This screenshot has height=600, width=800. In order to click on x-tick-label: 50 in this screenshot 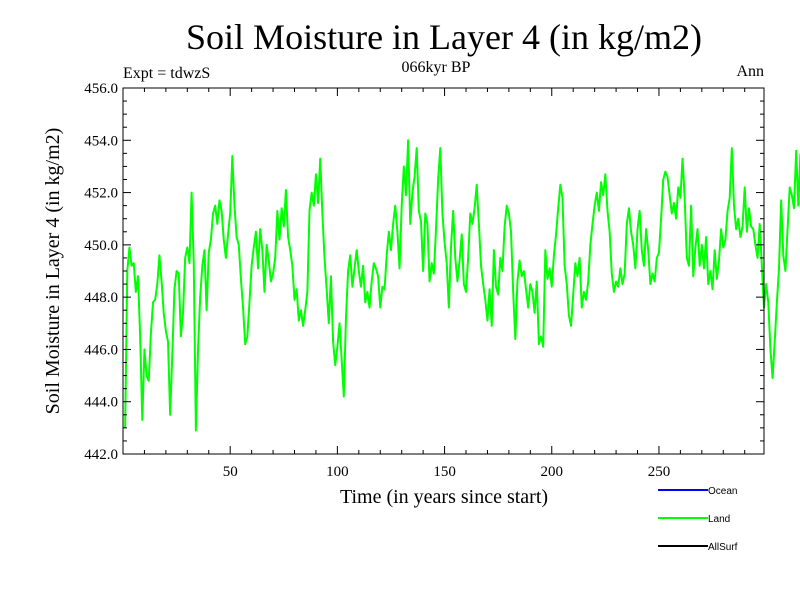, I will do `click(230, 472)`.